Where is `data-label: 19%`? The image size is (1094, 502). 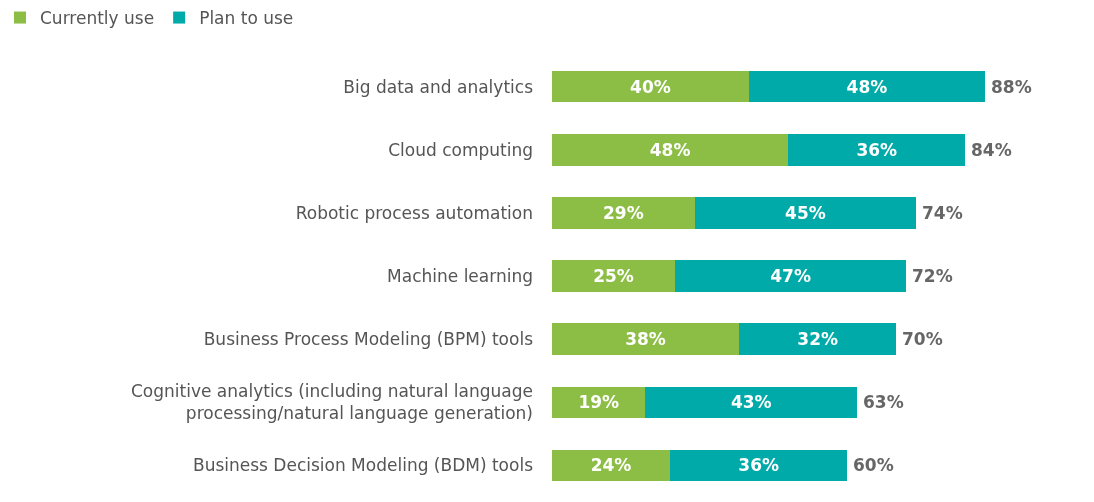 data-label: 19% is located at coordinates (599, 402).